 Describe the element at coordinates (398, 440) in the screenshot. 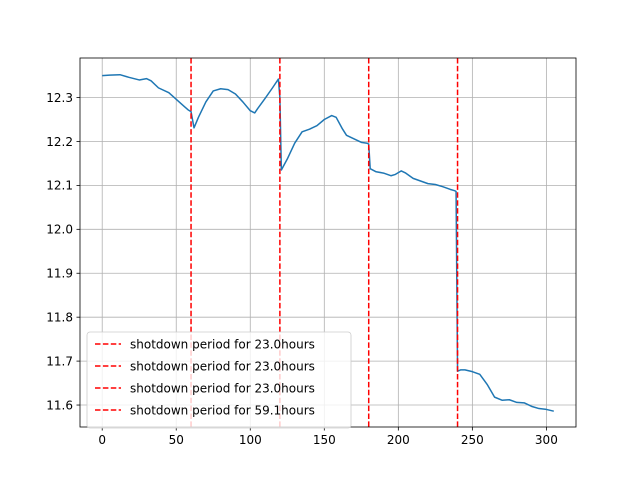

I see `x-tick-label: 200` at that location.